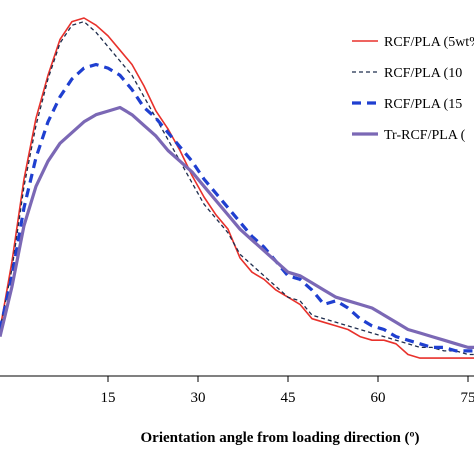 The height and width of the screenshot is (474, 474). Describe the element at coordinates (423, 73) in the screenshot. I see `legend-label-2: RCF/PLA (10` at that location.